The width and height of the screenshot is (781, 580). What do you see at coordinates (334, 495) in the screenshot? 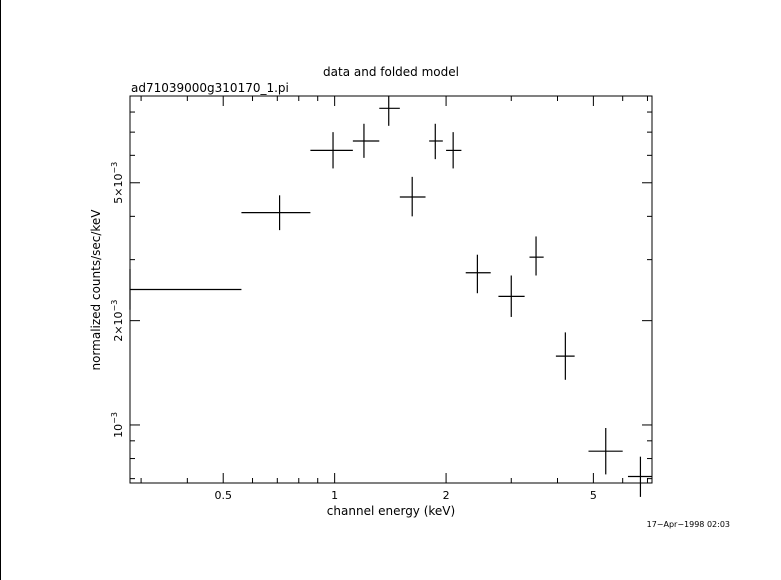
I see `x-tick-label: 1` at bounding box center [334, 495].